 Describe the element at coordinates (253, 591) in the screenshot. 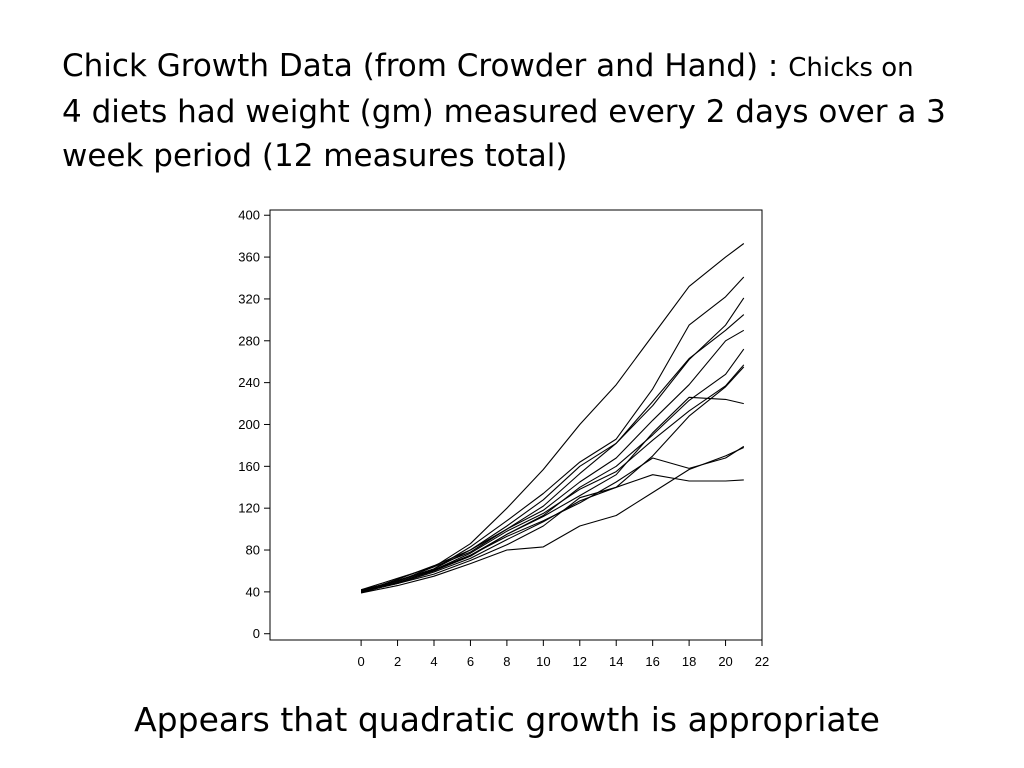

I see `y-tick-label: 40` at that location.